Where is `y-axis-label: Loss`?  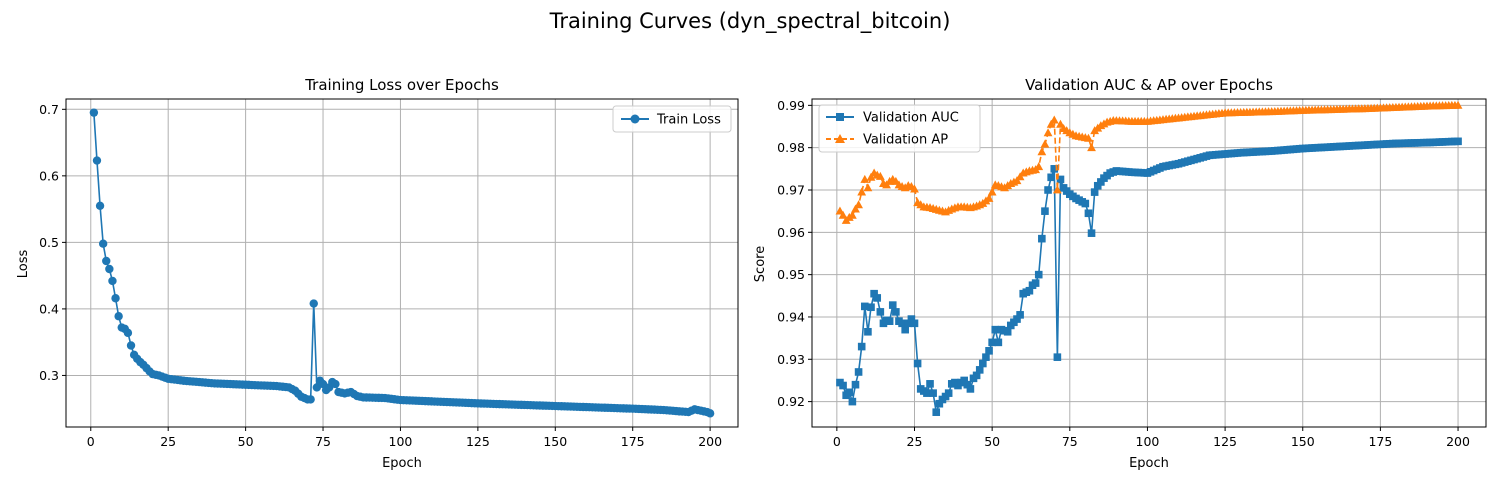 y-axis-label: Loss is located at coordinates (23, 264).